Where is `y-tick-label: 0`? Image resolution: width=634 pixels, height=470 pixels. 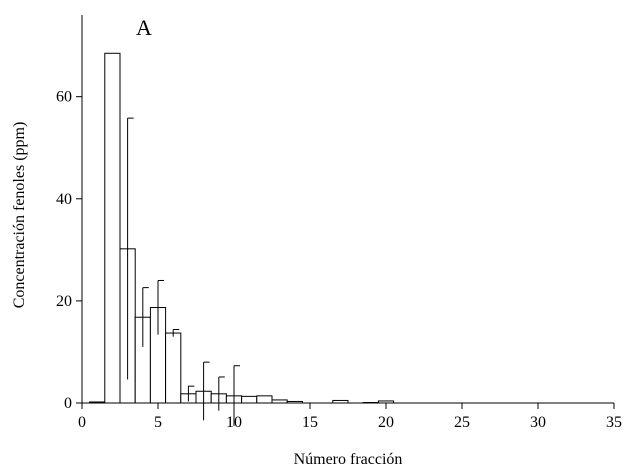
y-tick-label: 0 is located at coordinates (68, 403).